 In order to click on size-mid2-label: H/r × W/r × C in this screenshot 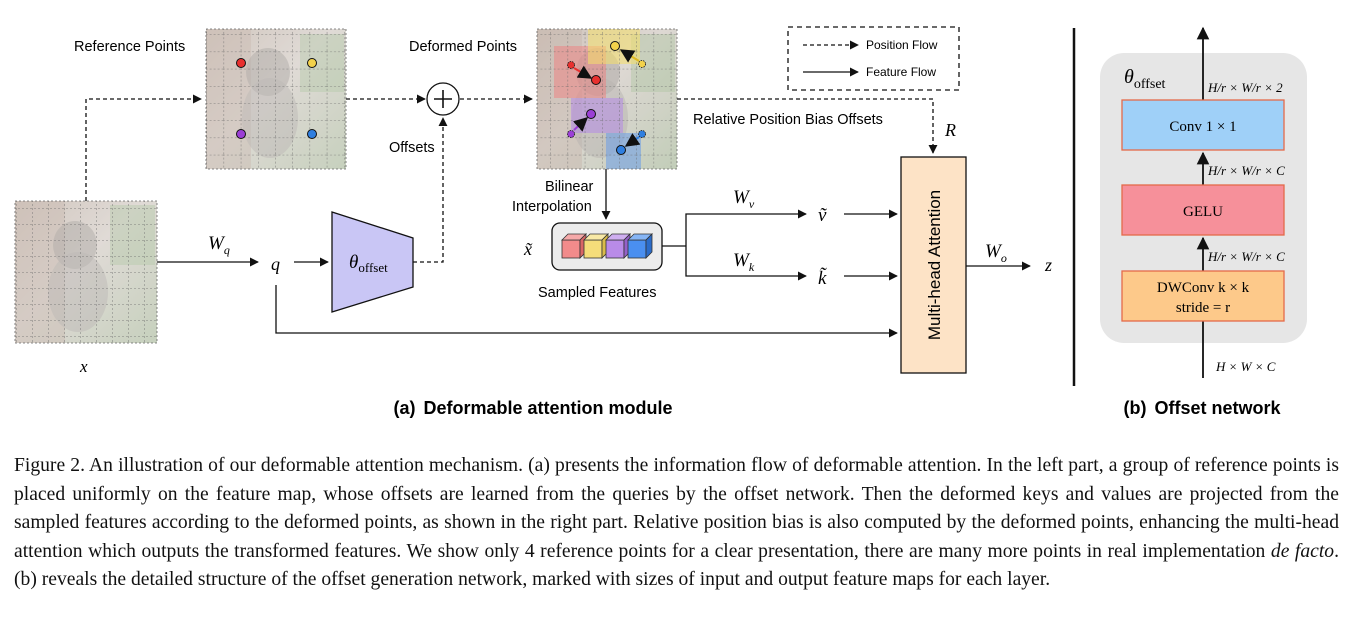, I will do `click(1246, 256)`.